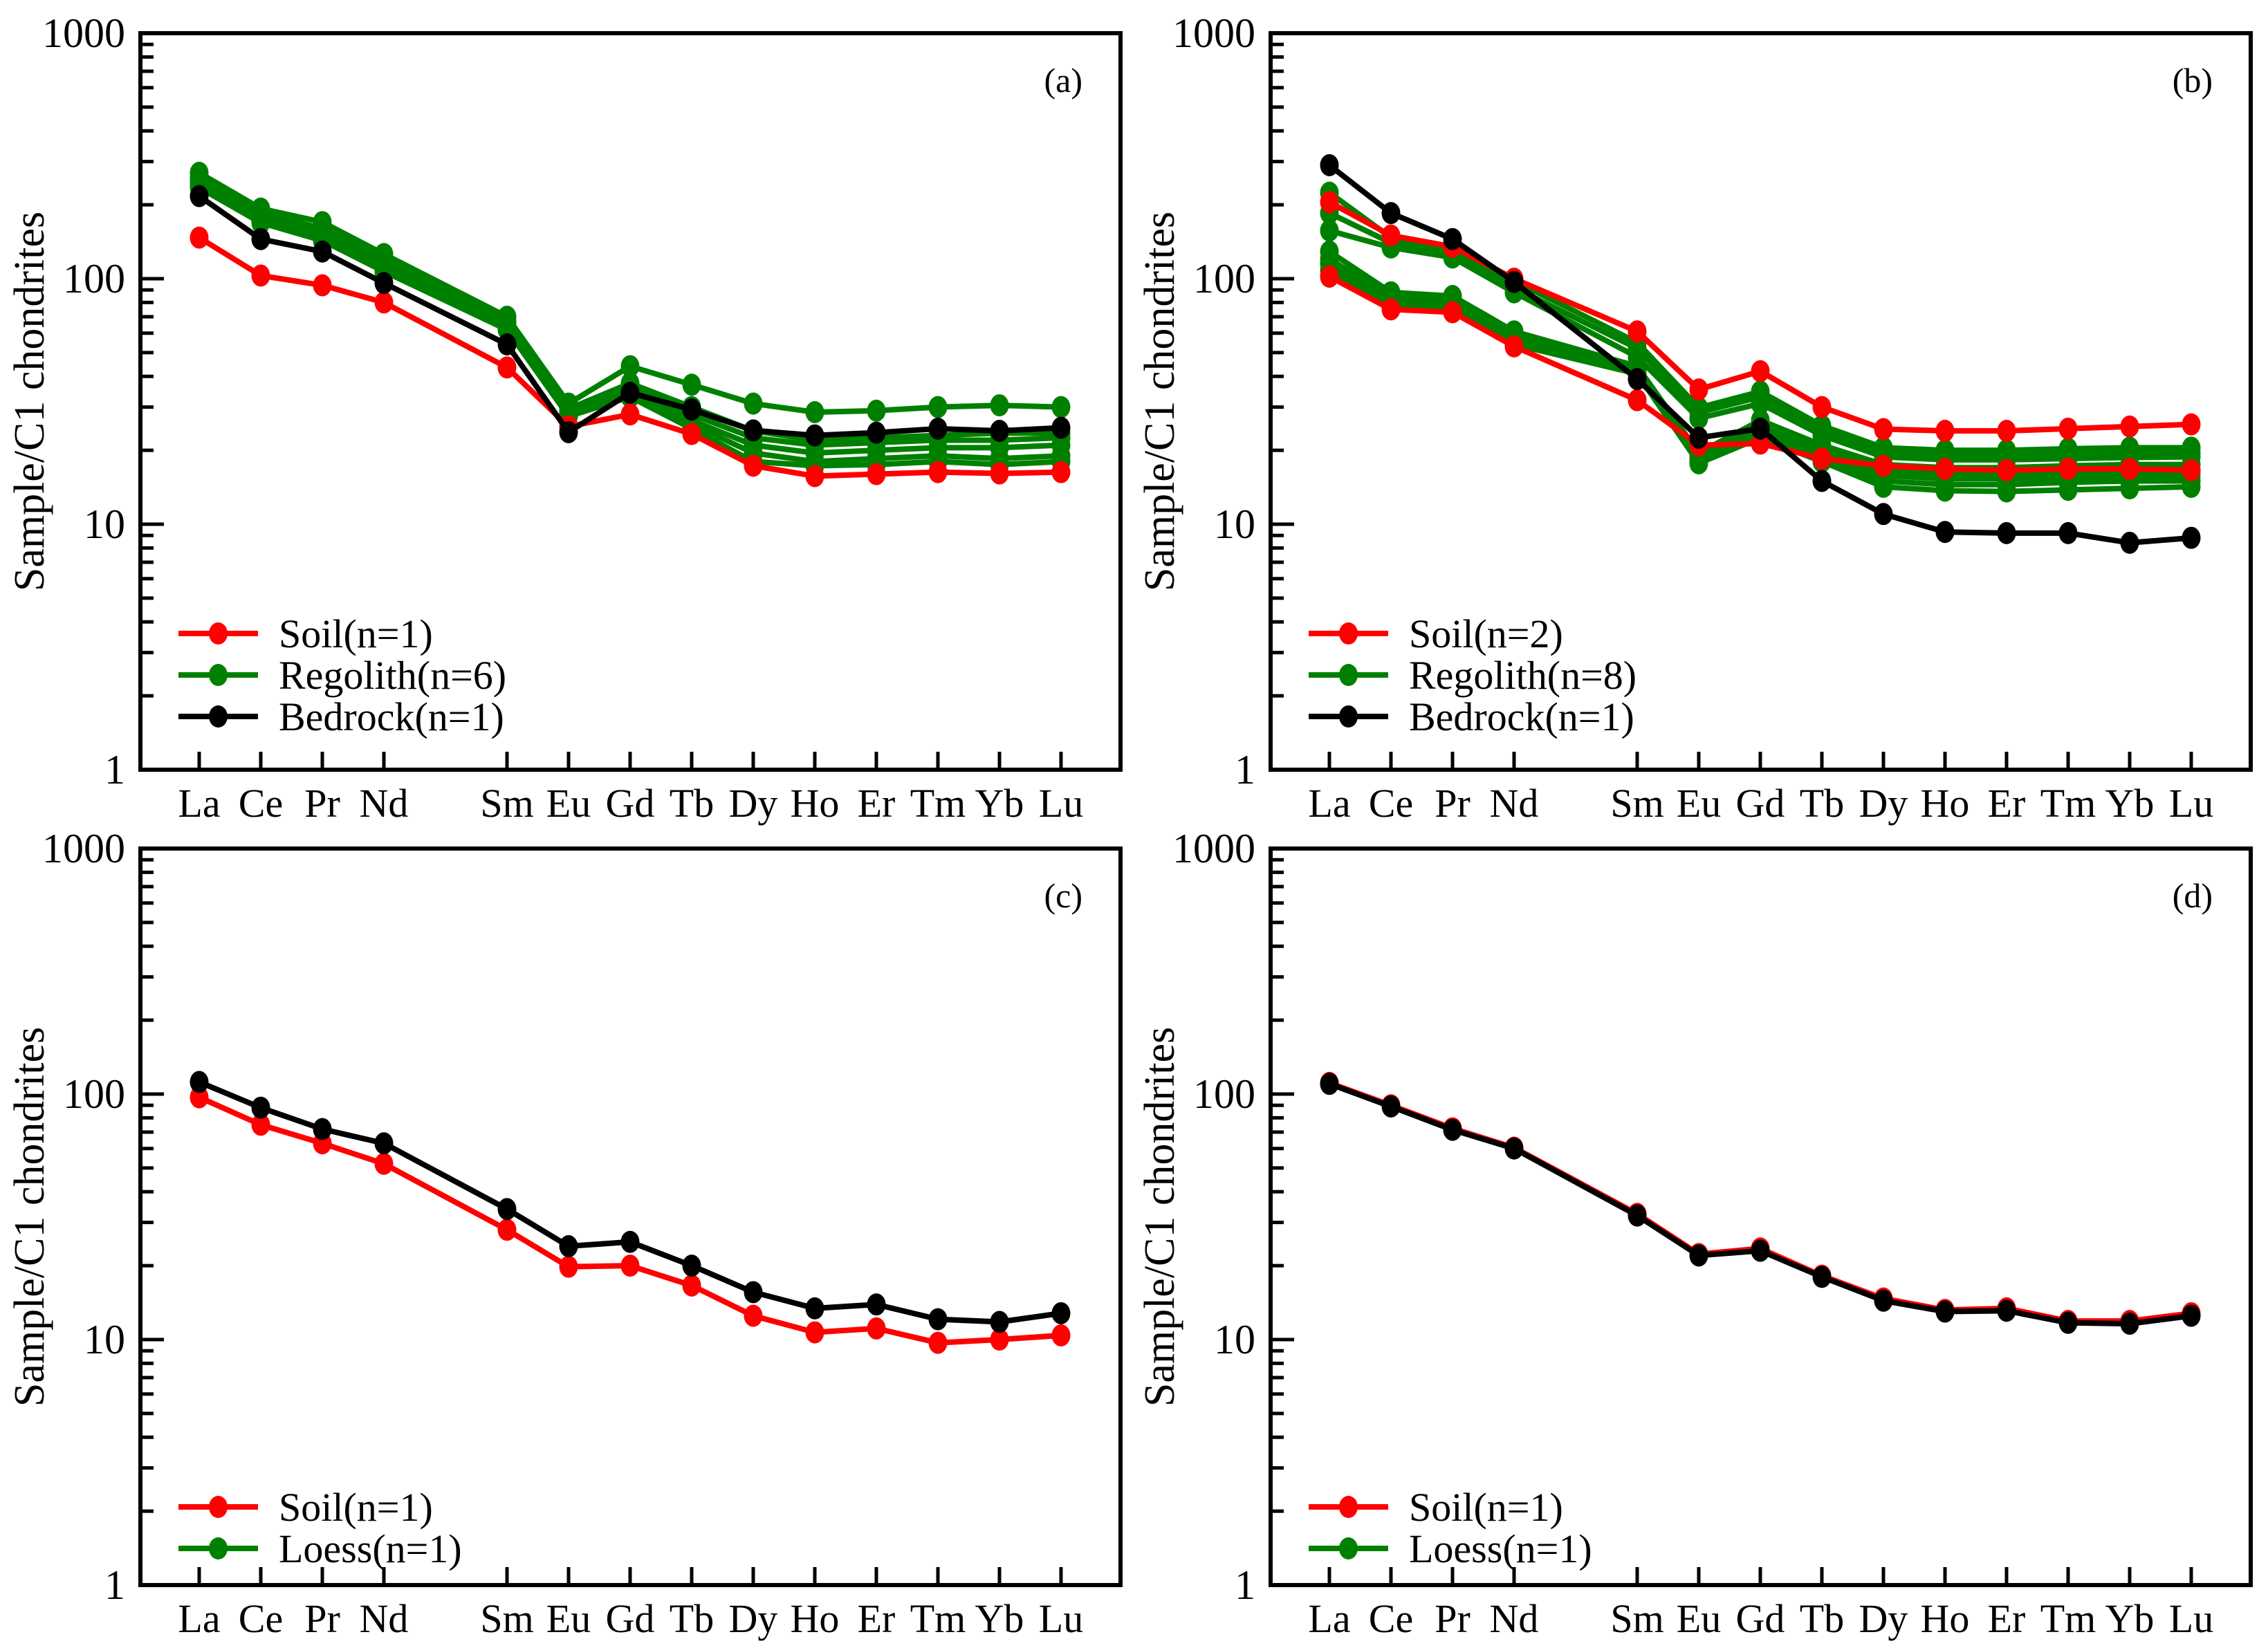 This screenshot has width=2268, height=1648. I want to click on x-tick-label-Tb: Tb, so click(1822, 1619).